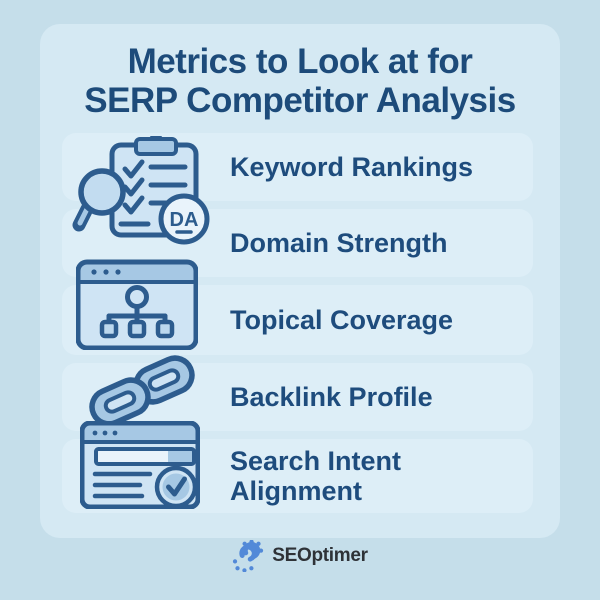 This screenshot has width=600, height=600. What do you see at coordinates (339, 243) in the screenshot?
I see `metric-label: Domain Strength` at bounding box center [339, 243].